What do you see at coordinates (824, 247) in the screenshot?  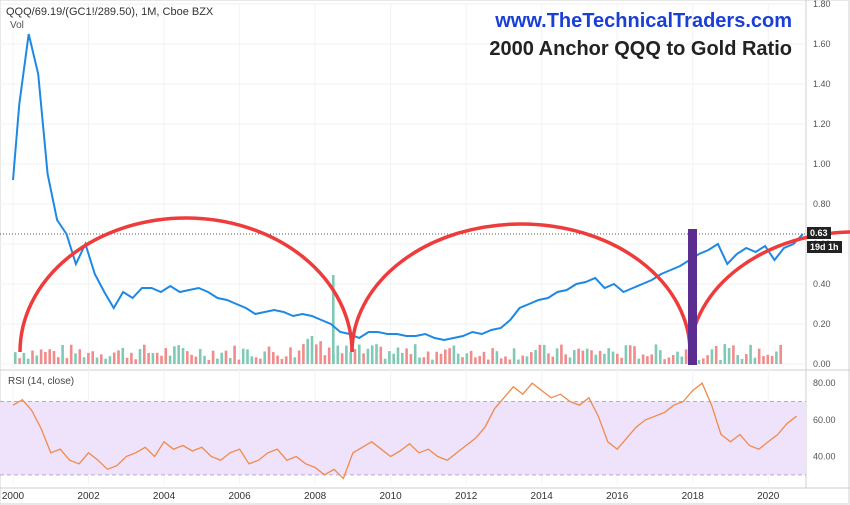 I see `countdown-badge: 19d 1h` at bounding box center [824, 247].